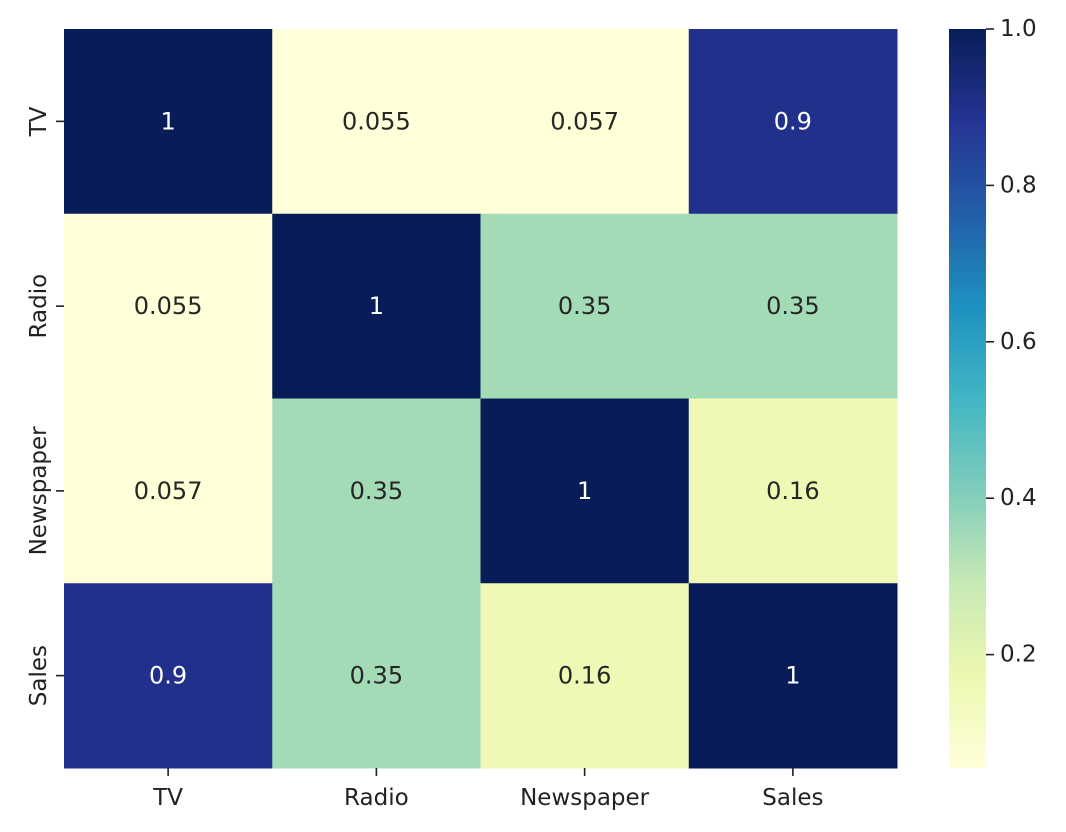 Image resolution: width=1066 pixels, height=832 pixels. I want to click on colorbar-tick-label-2: 0.6, so click(1018, 342).